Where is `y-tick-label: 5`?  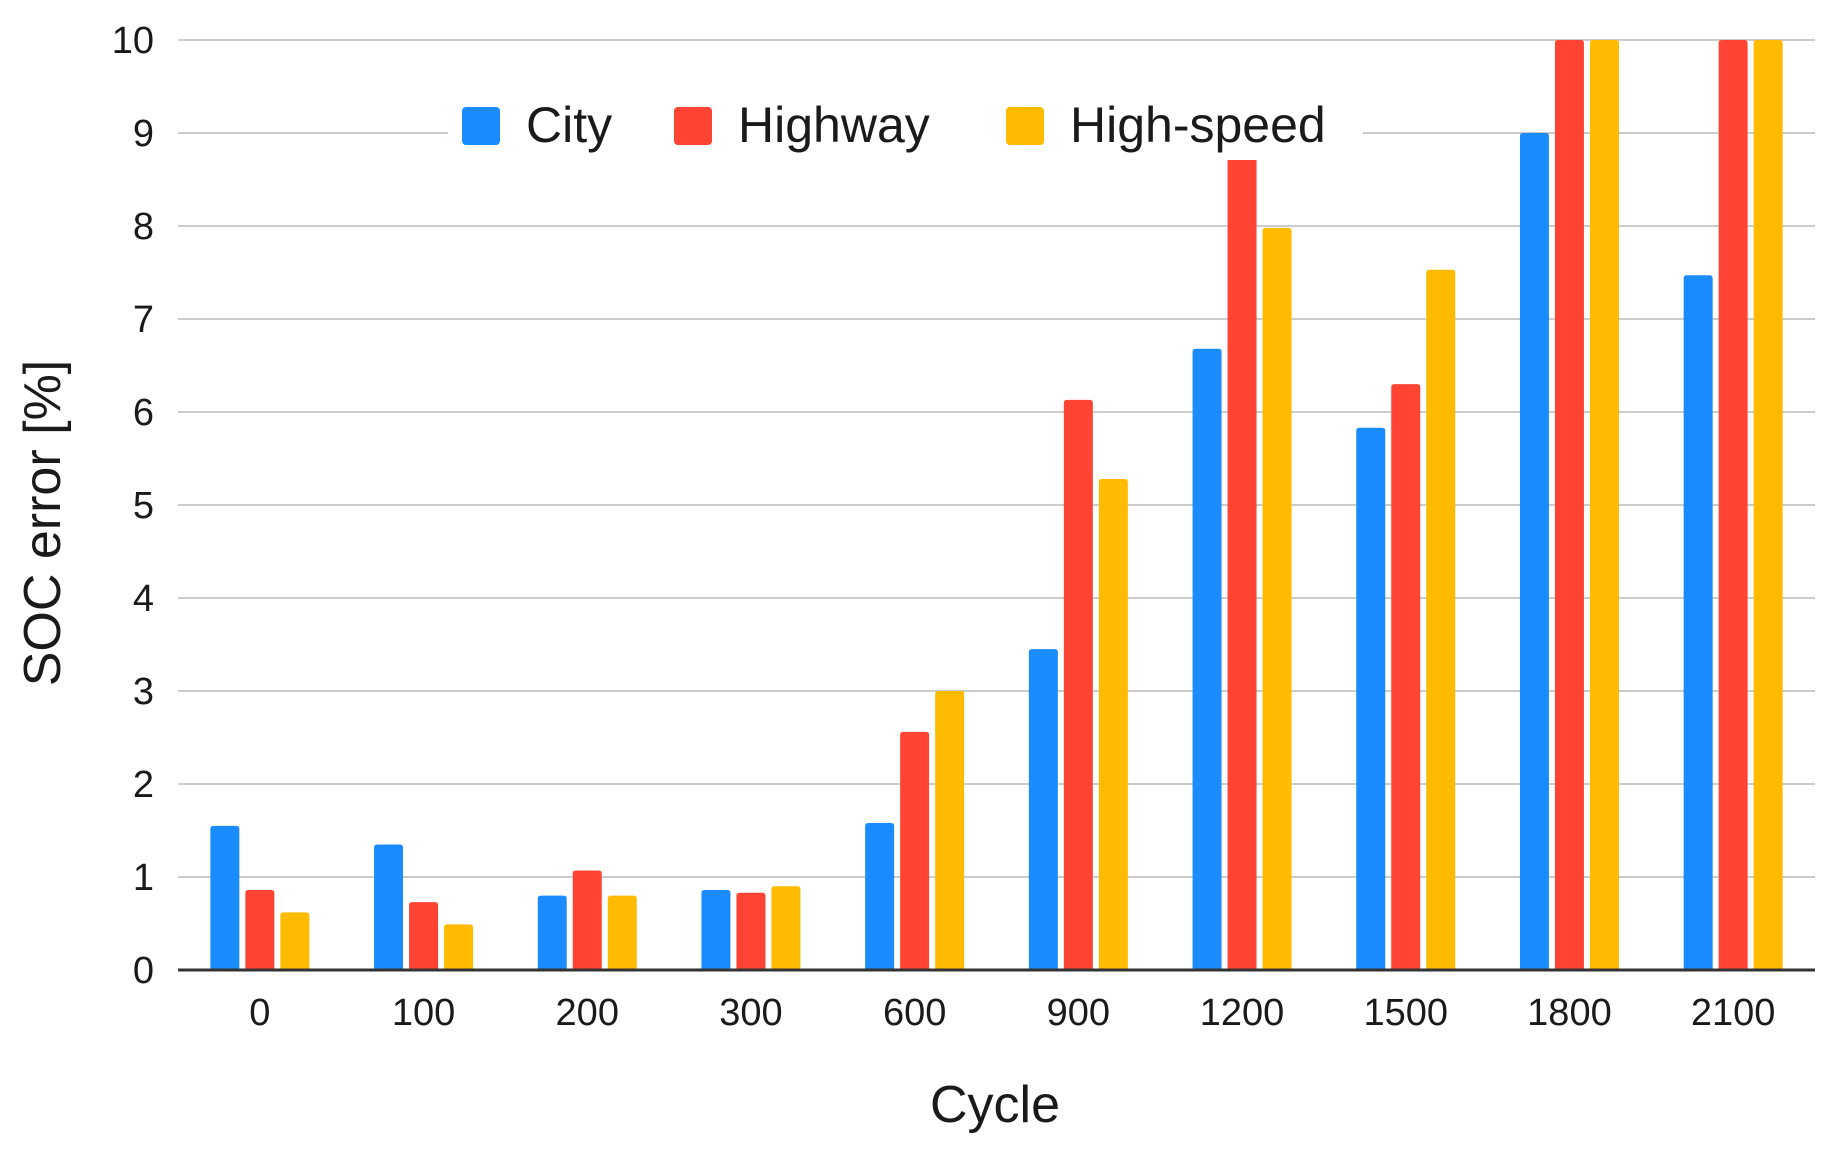 y-tick-label: 5 is located at coordinates (143, 506).